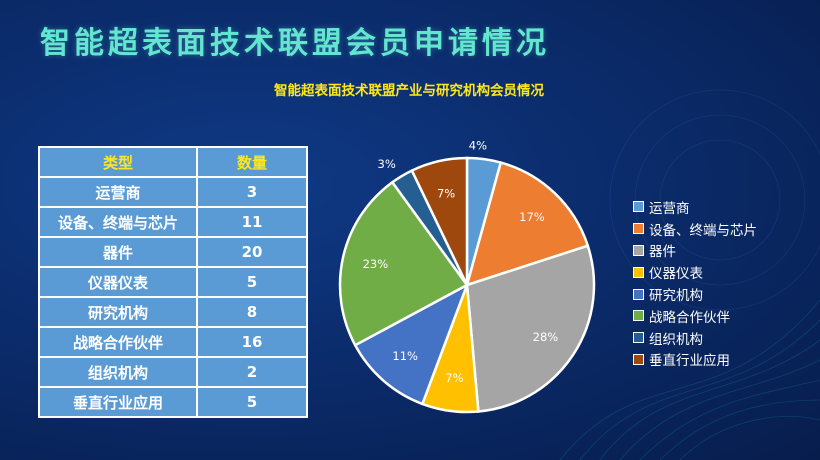 The width and height of the screenshot is (820, 460). Describe the element at coordinates (676, 296) in the screenshot. I see `legend-label: 研究机构` at that location.